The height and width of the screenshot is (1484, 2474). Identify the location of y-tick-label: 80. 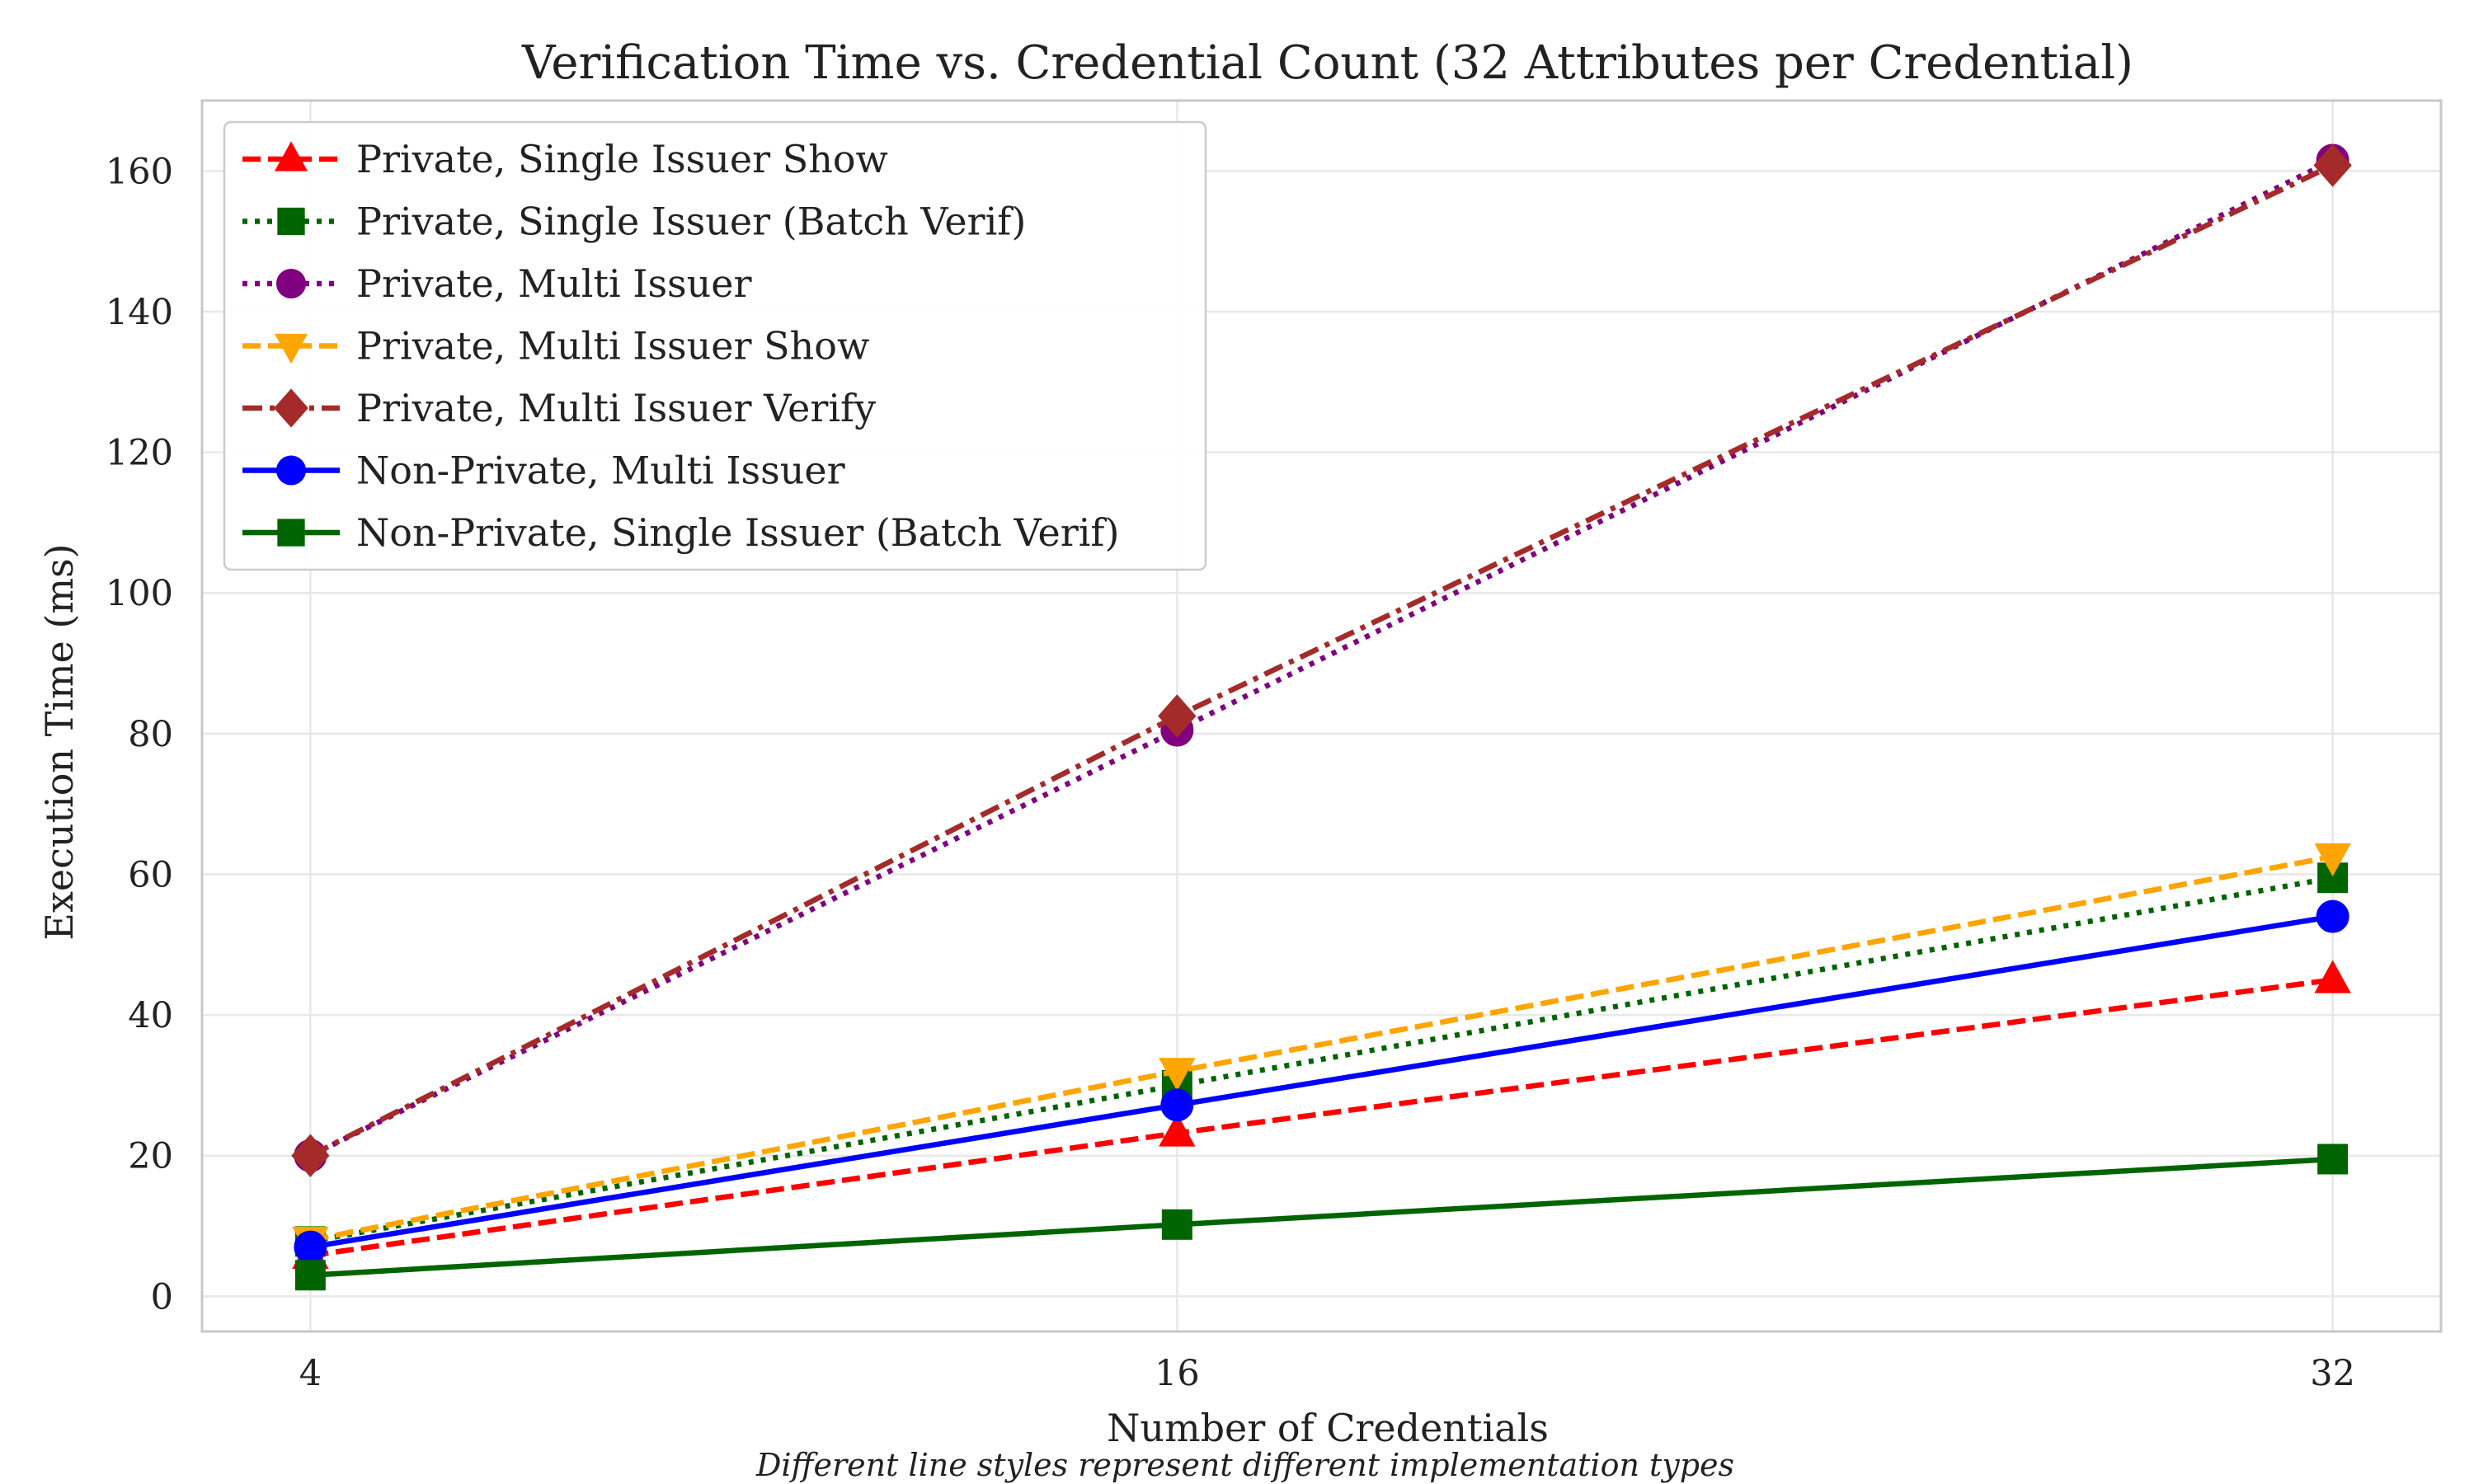
(150, 734).